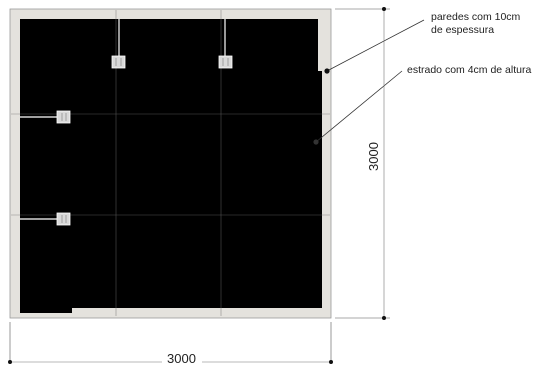 This screenshot has height=370, width=560. I want to click on leader-walls, so click(374, 46).